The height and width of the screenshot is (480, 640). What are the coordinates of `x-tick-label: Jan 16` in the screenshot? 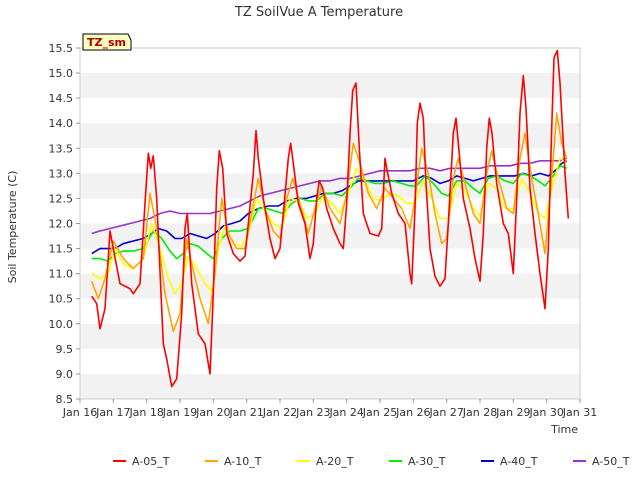 It's located at (79, 412).